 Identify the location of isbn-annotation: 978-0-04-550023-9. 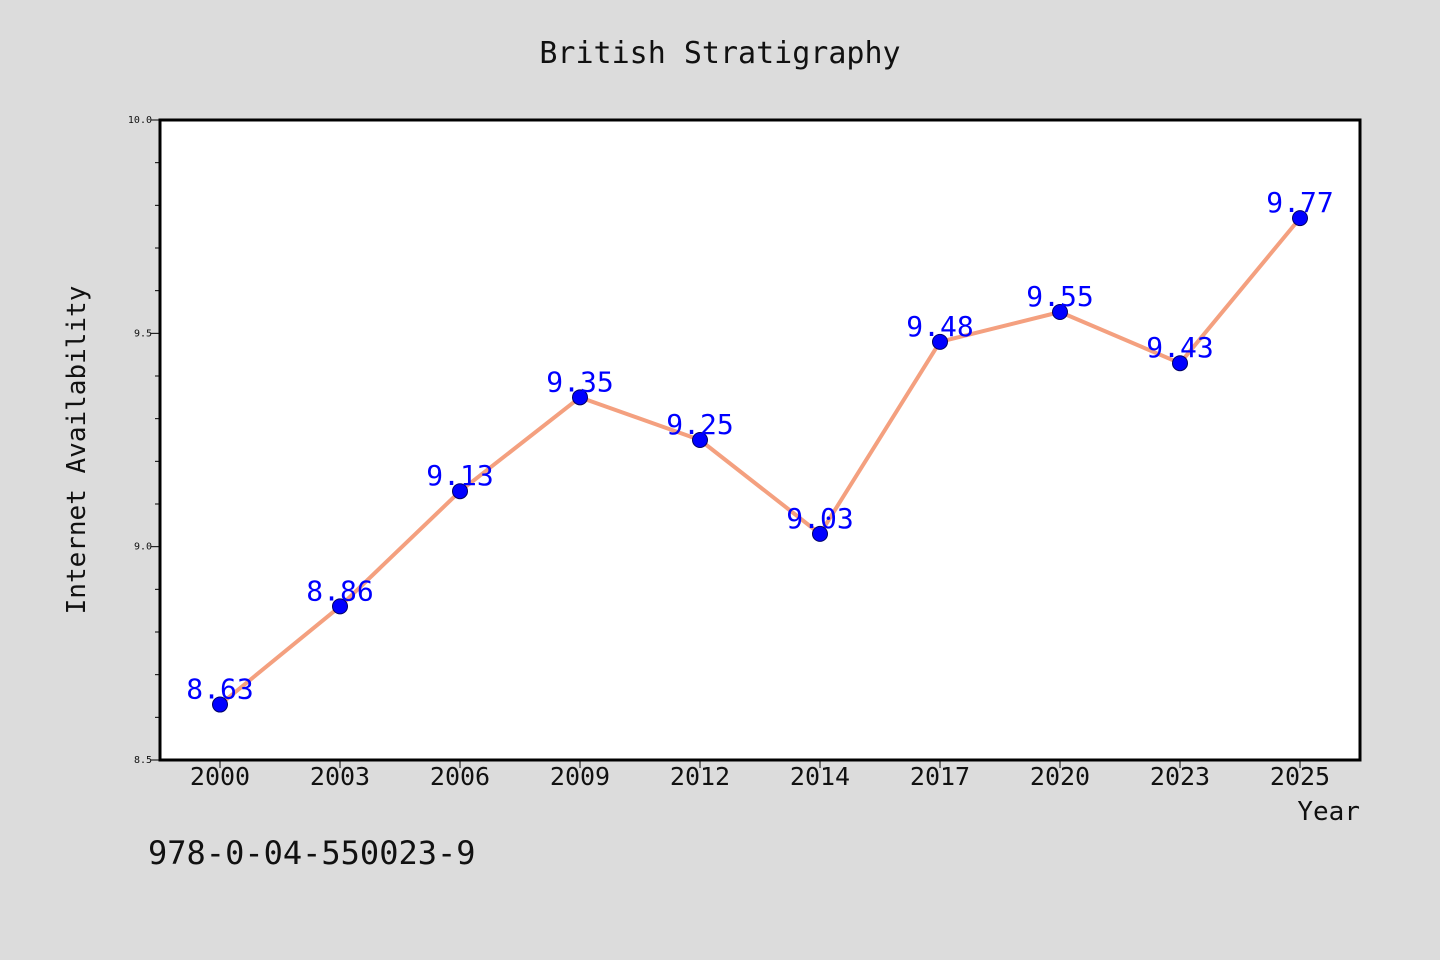
(312, 853).